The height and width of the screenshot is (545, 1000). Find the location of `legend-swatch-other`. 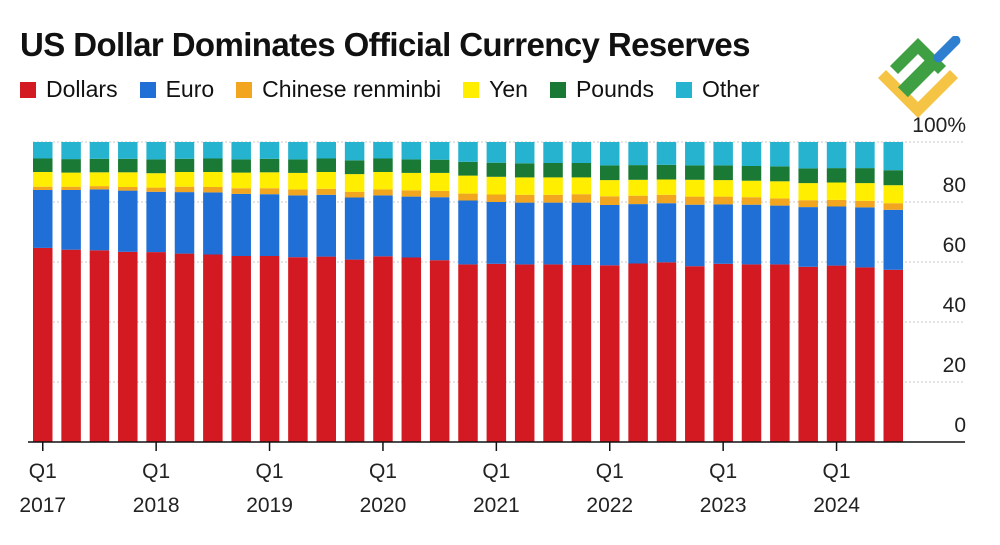

legend-swatch-other is located at coordinates (683, 89).